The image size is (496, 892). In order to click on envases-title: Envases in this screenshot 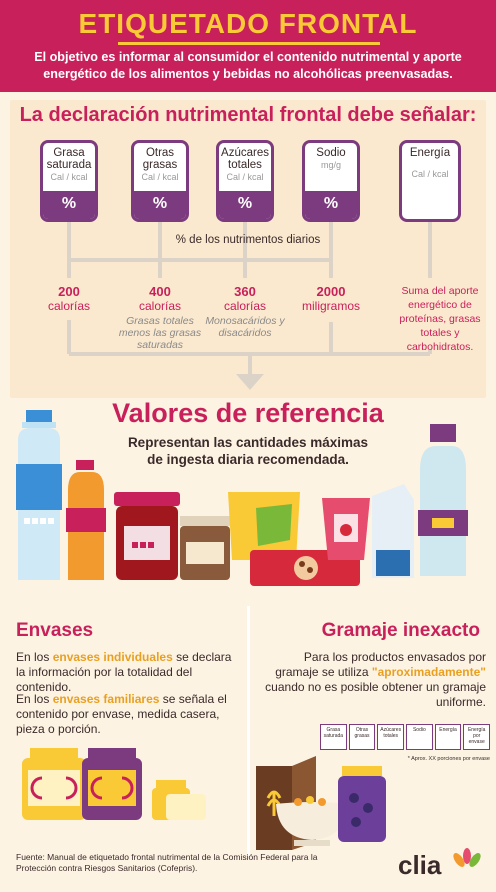, I will do `click(55, 630)`.